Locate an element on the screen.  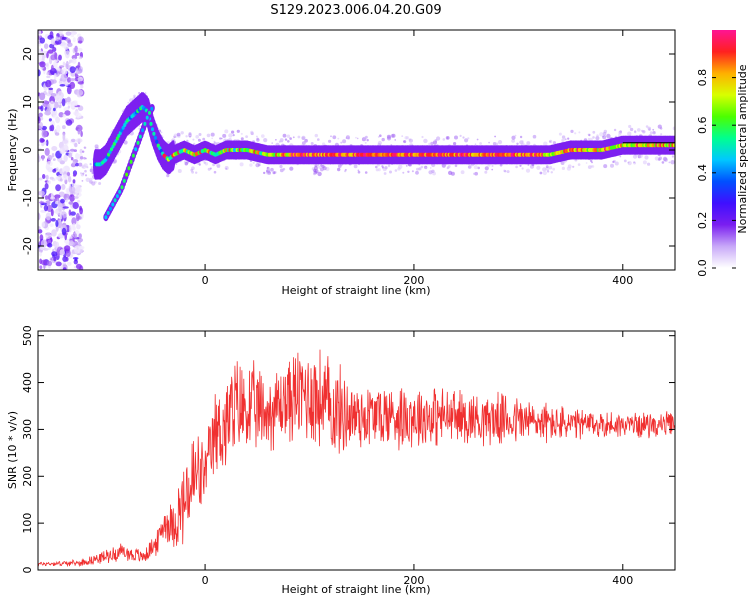
colorbar-label: Normalized spectral amplitude is located at coordinates (742, 148).